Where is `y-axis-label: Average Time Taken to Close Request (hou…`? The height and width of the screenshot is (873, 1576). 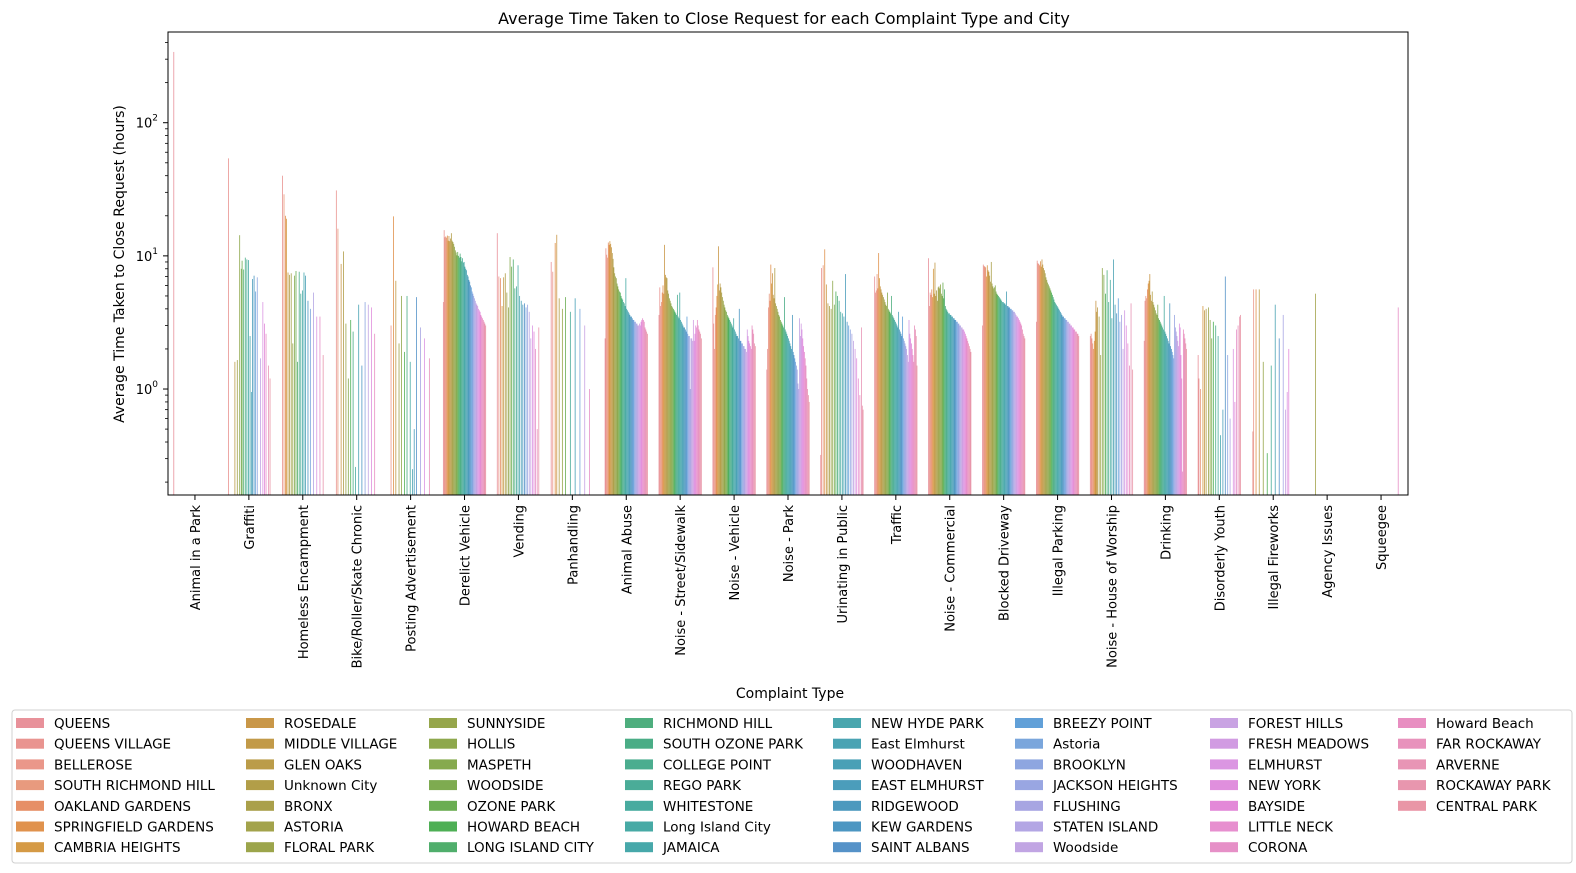 y-axis-label: Average Time Taken to Close Request (hou… is located at coordinates (120, 264).